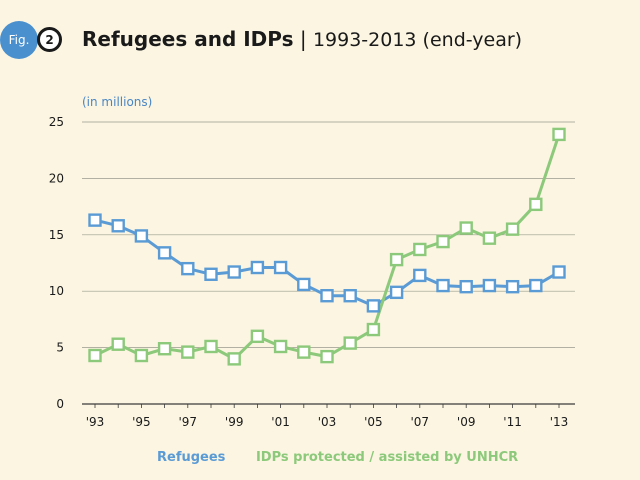  I want to click on y-tick-label: 20, so click(56, 178).